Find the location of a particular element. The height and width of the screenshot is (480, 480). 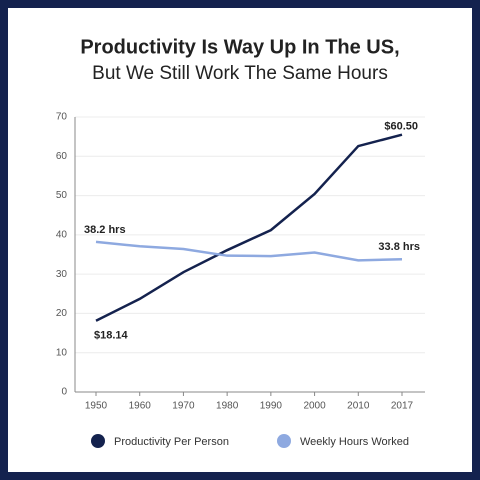

legend-label: Weekly Hours Worked is located at coordinates (354, 442).